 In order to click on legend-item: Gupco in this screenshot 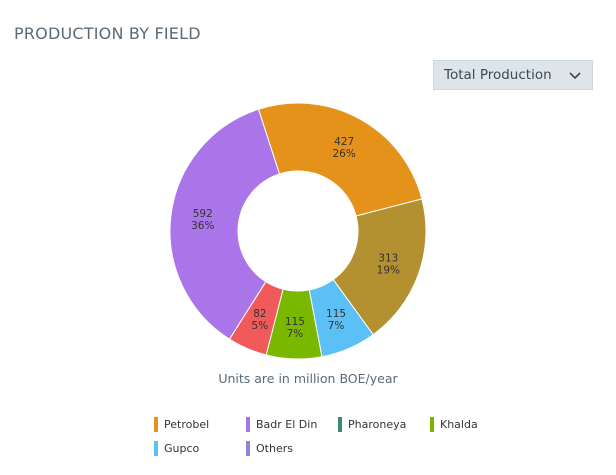, I will do `click(176, 448)`.